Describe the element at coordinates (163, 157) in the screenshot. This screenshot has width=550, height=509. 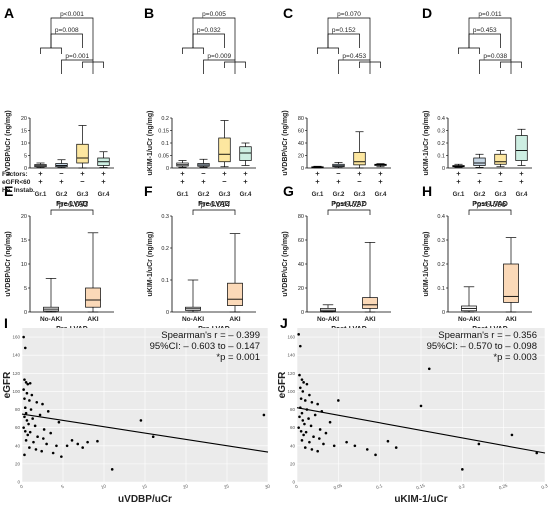
I see `y-tick-label: 0.05` at that location.